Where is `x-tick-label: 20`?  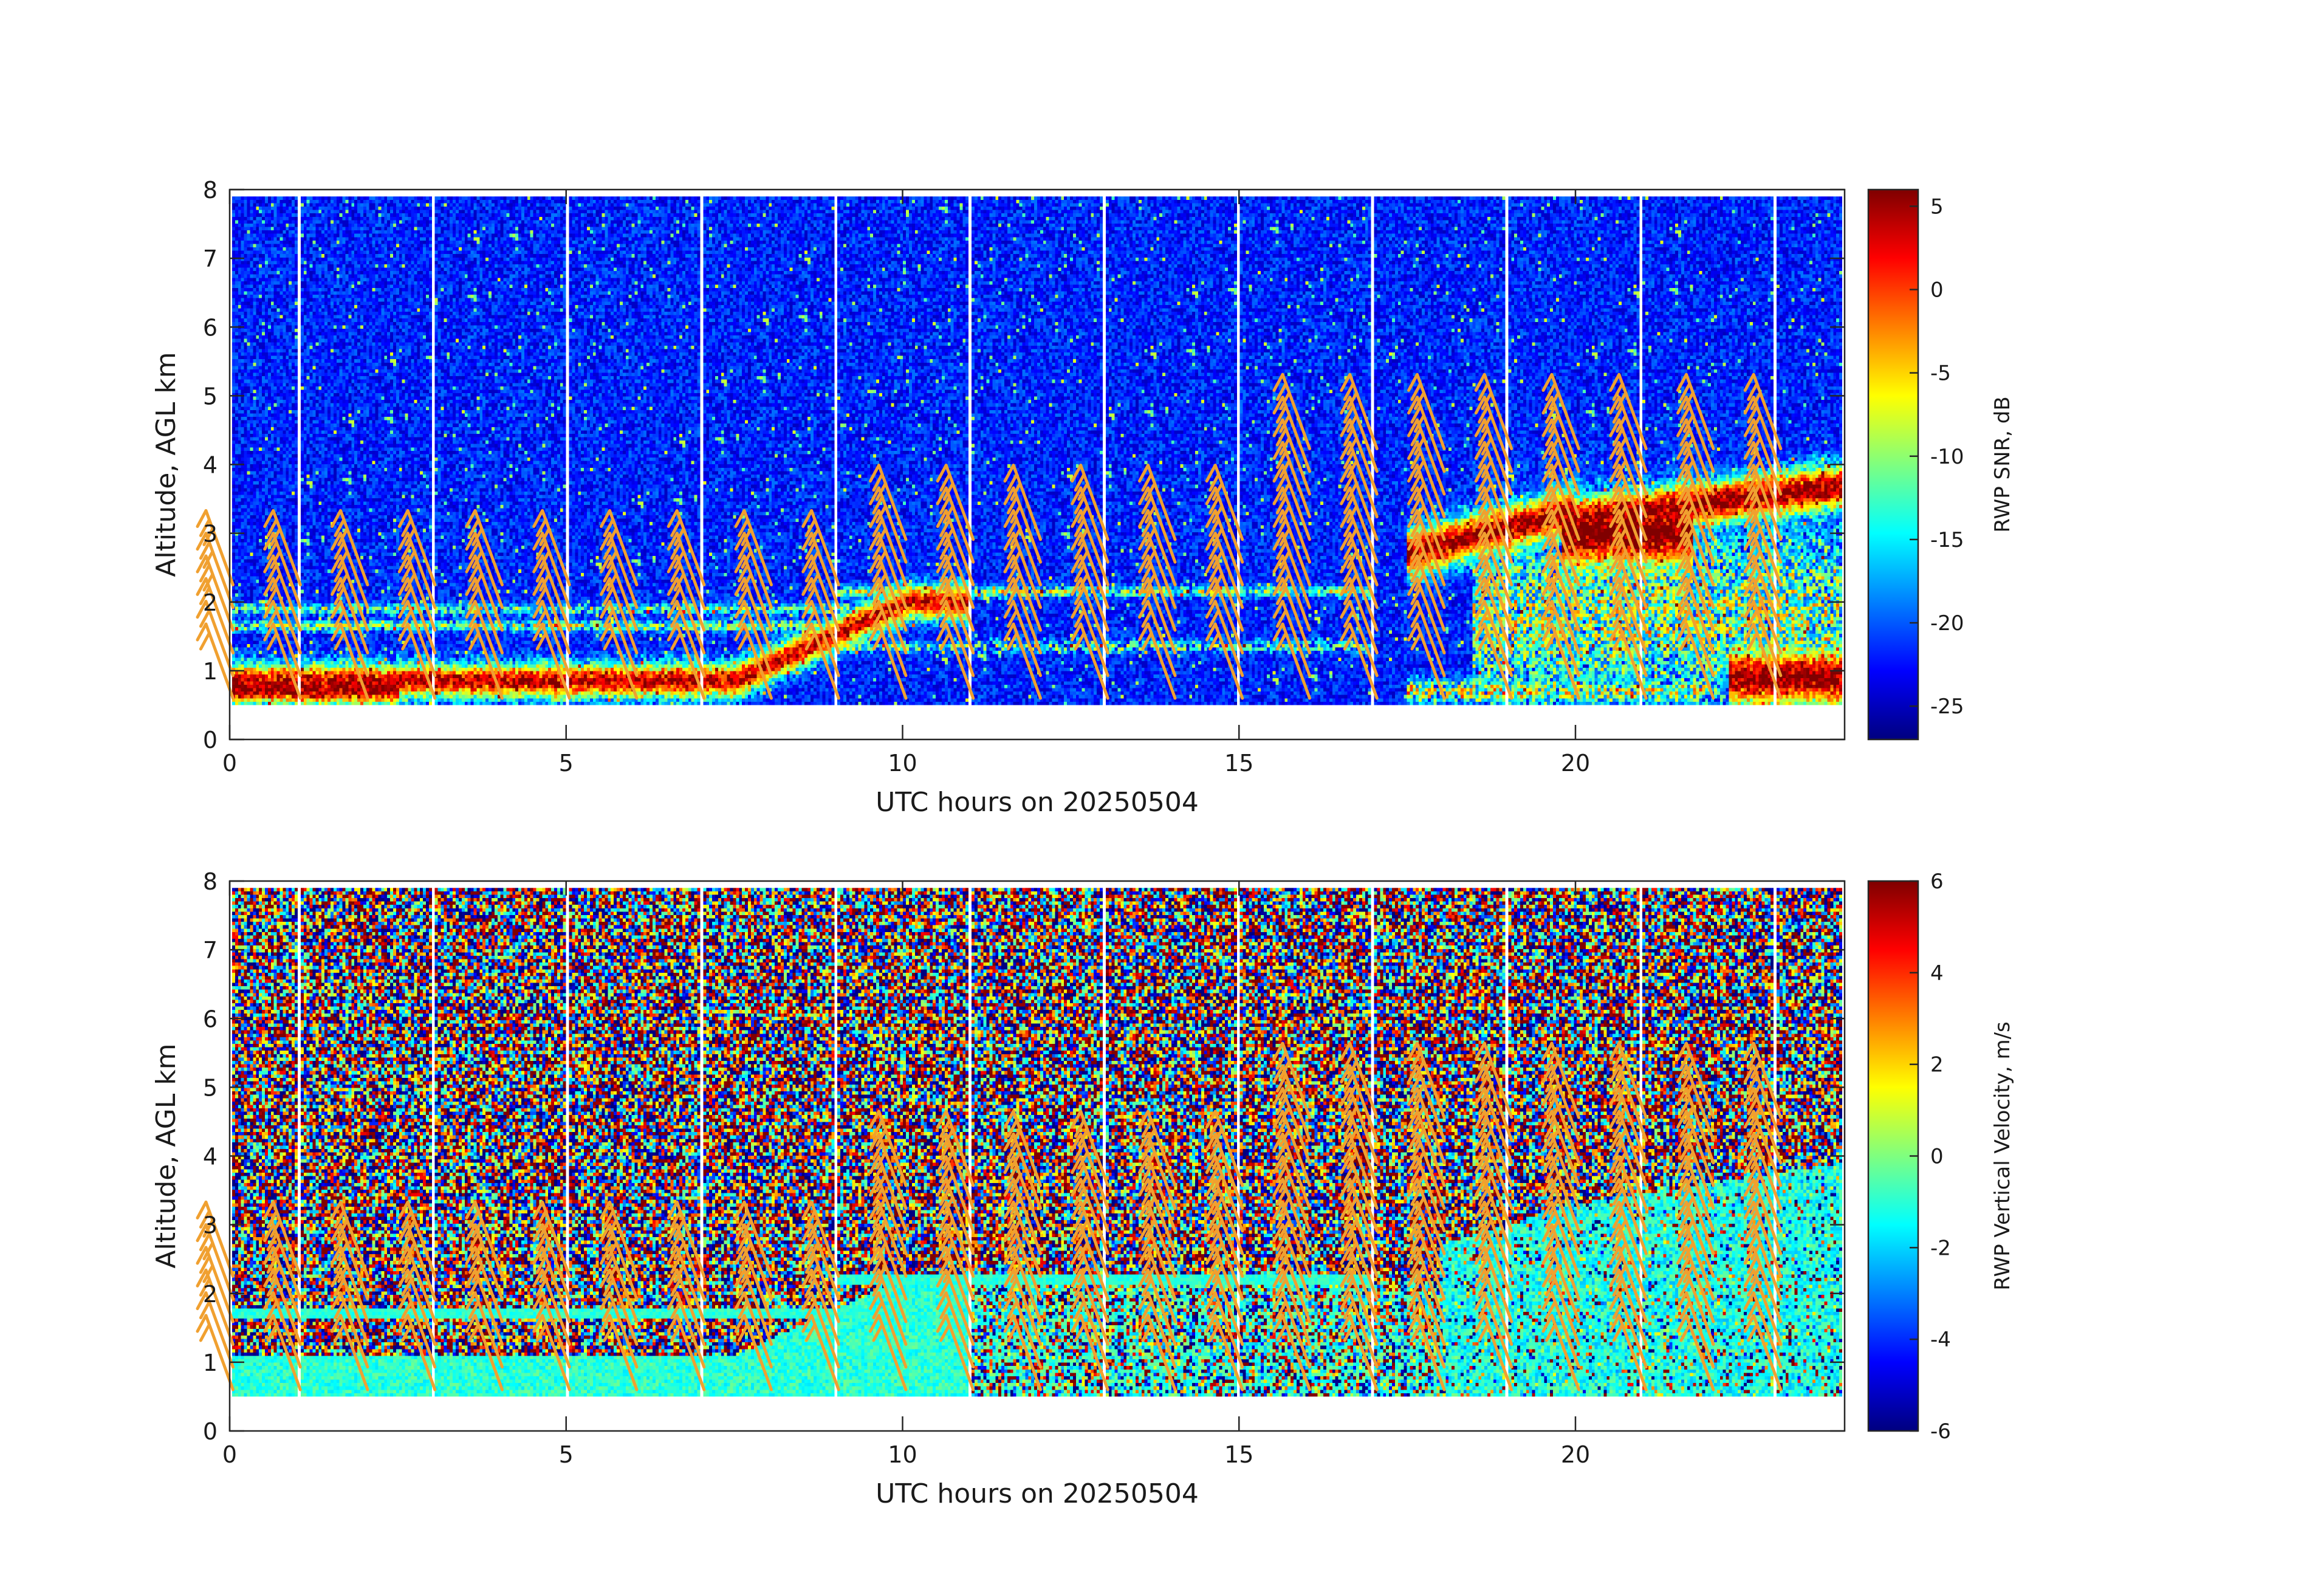 x-tick-label: 20 is located at coordinates (1575, 1454).